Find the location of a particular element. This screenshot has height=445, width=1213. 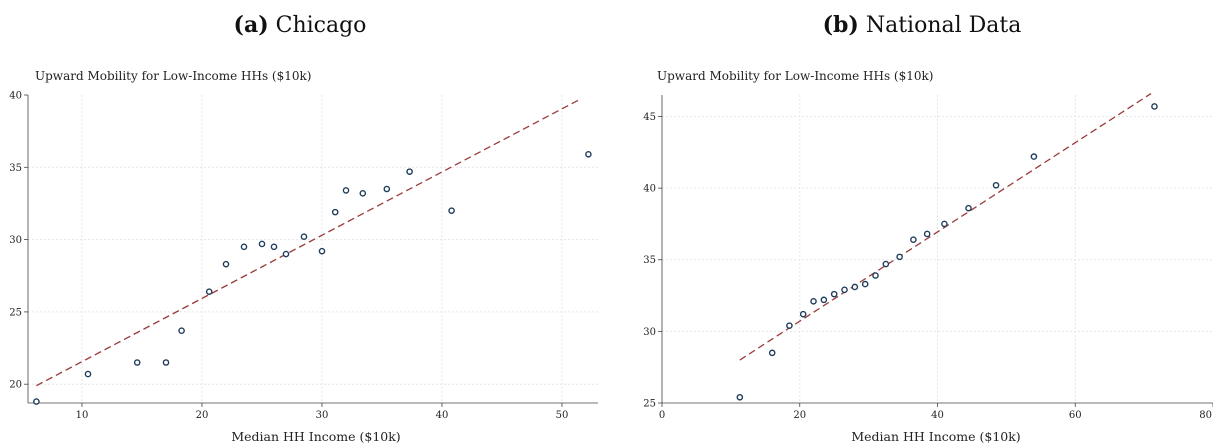

panel-a-title: (a) Chicago is located at coordinates (300, 25).